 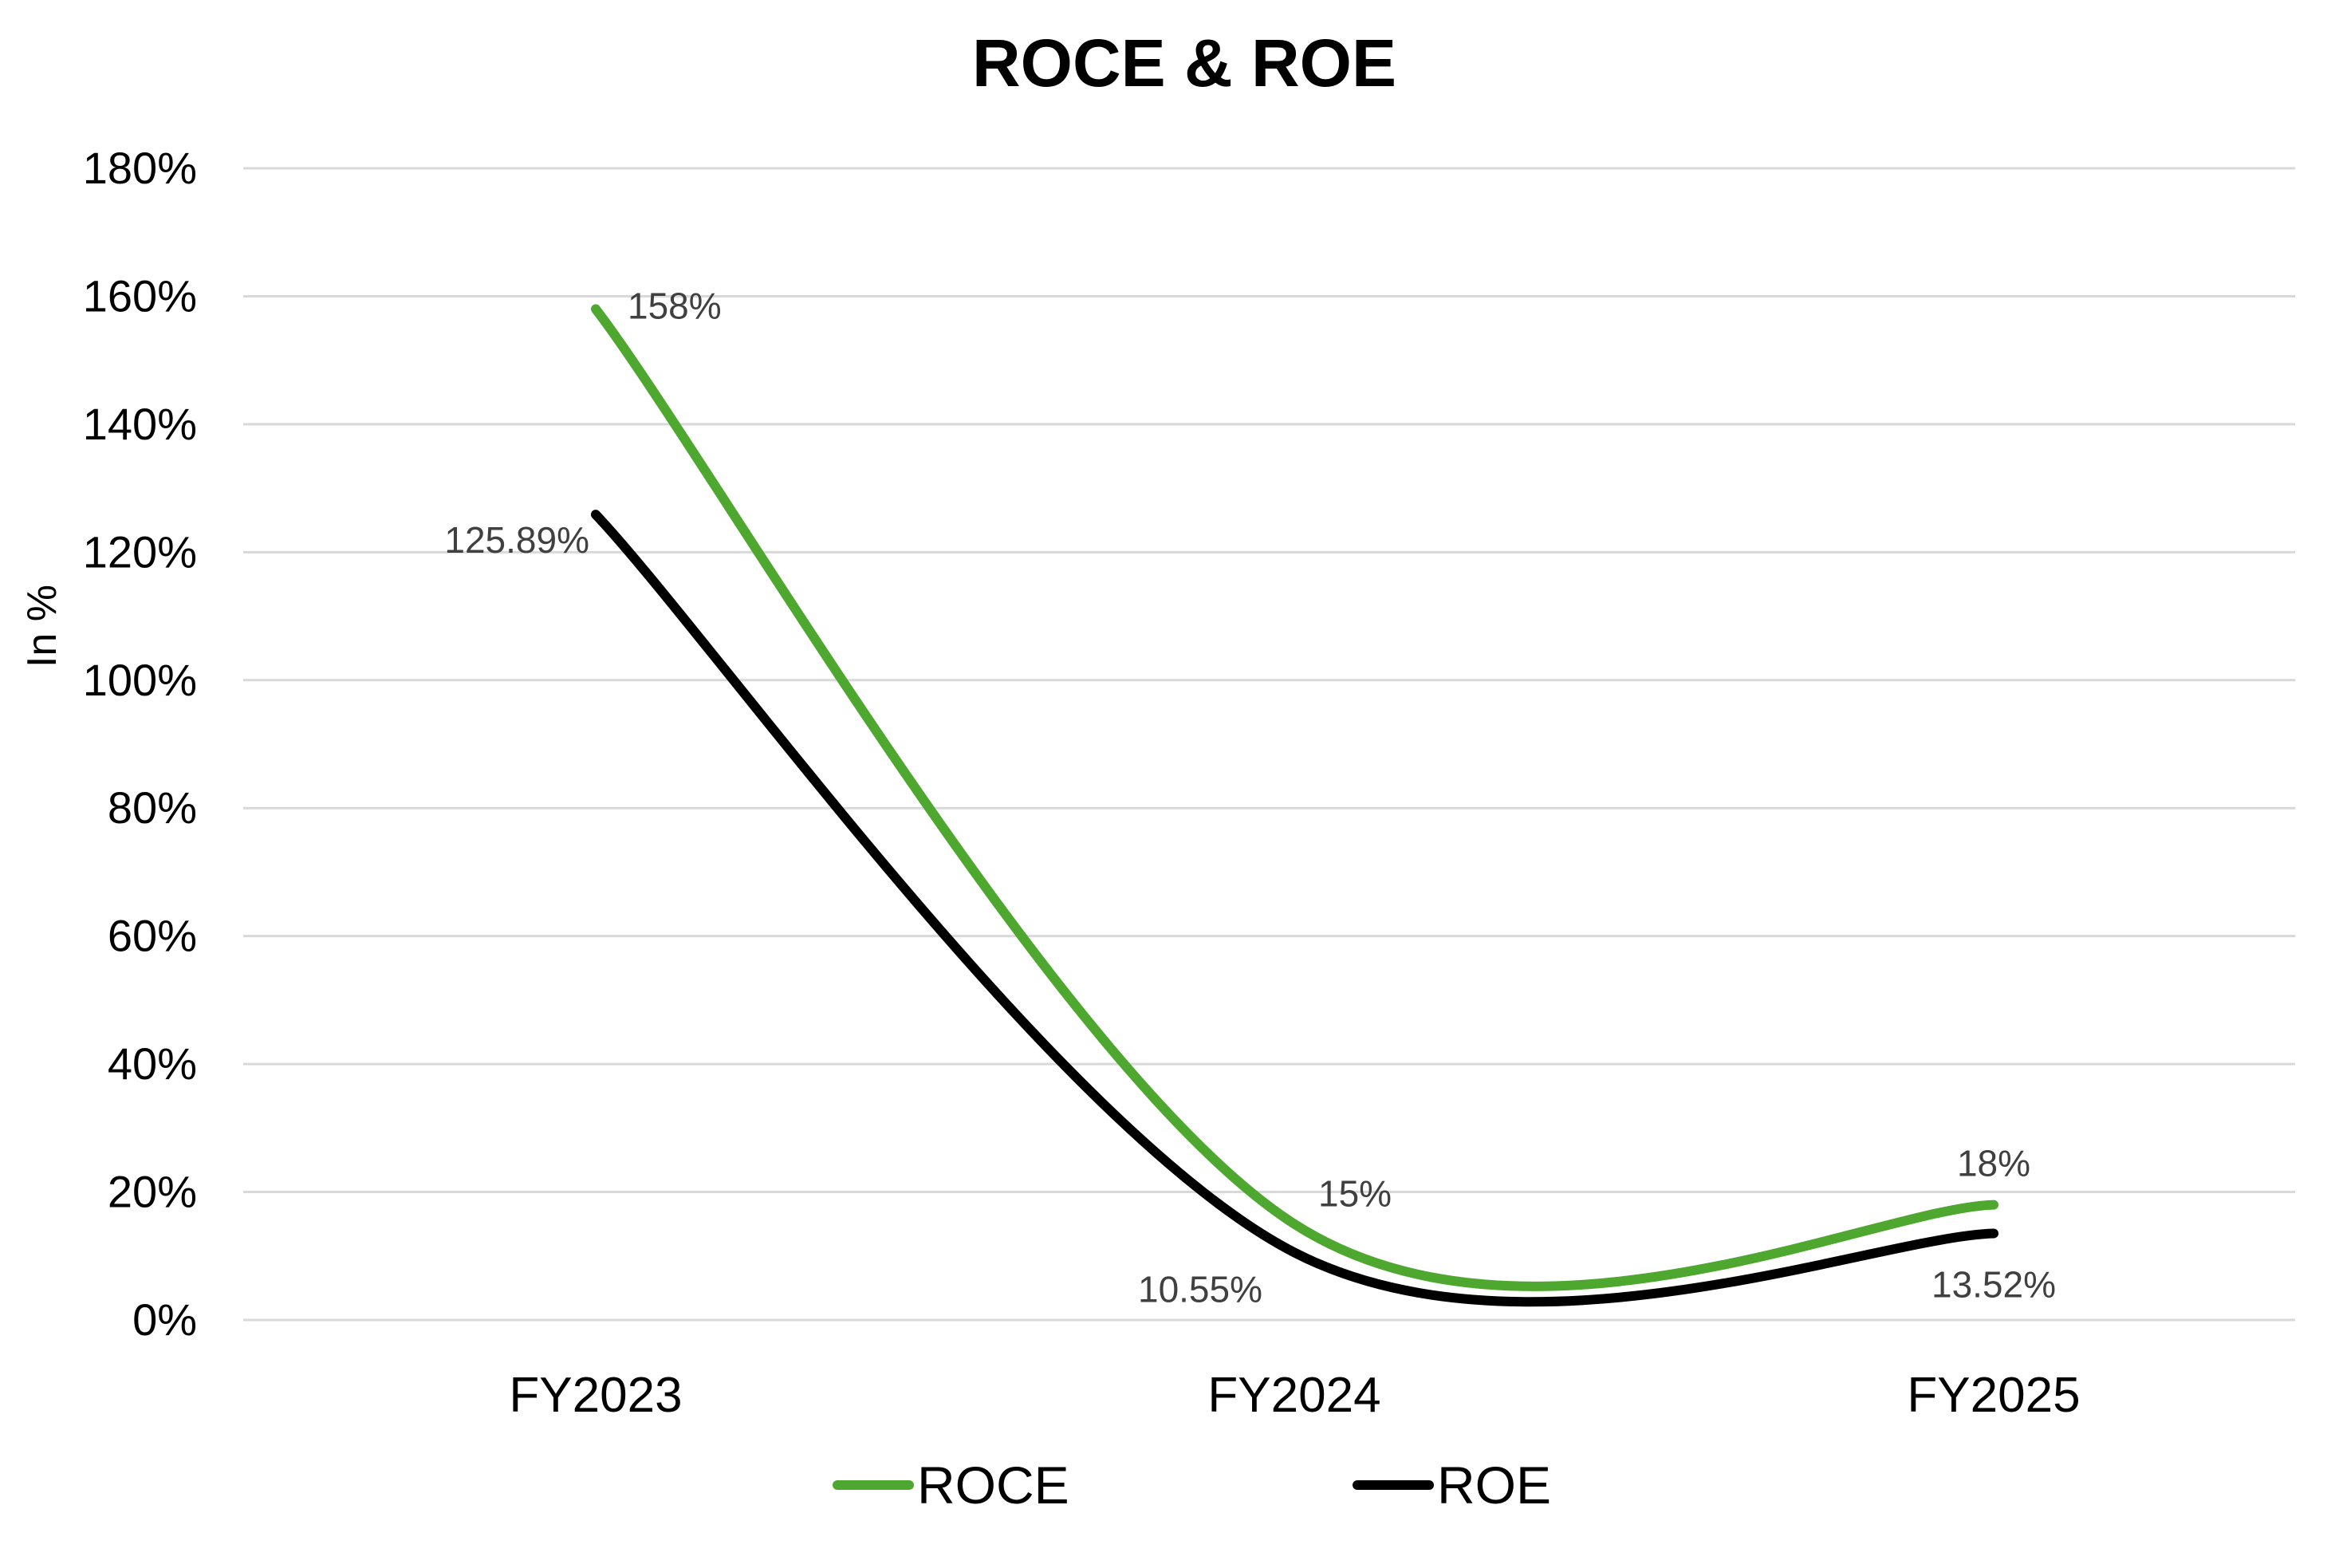 What do you see at coordinates (993, 1485) in the screenshot?
I see `legend-label-roce: ROCE` at bounding box center [993, 1485].